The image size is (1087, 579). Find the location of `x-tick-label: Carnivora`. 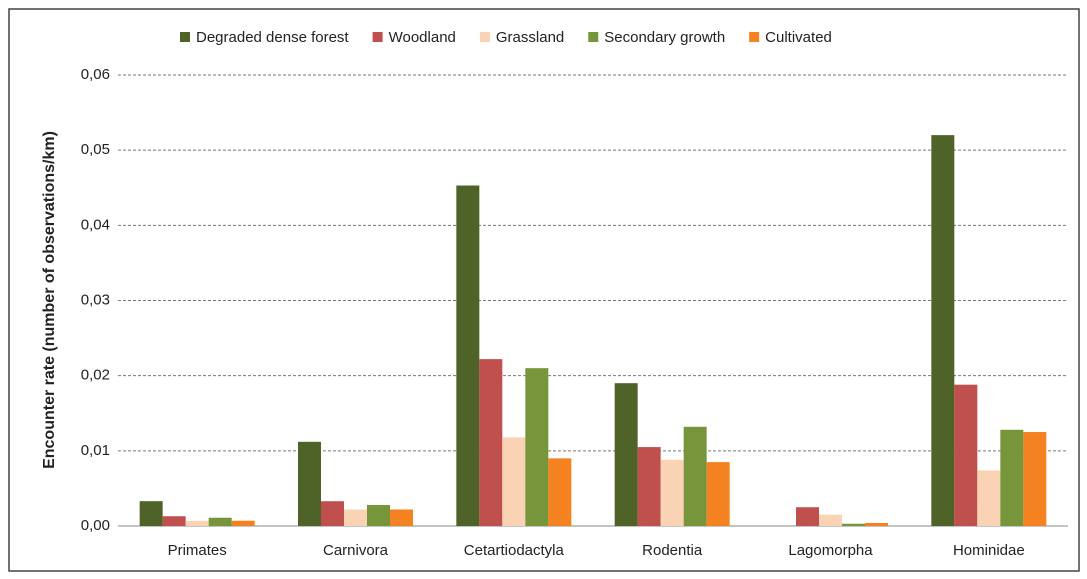

x-tick-label: Carnivora is located at coordinates (356, 550).